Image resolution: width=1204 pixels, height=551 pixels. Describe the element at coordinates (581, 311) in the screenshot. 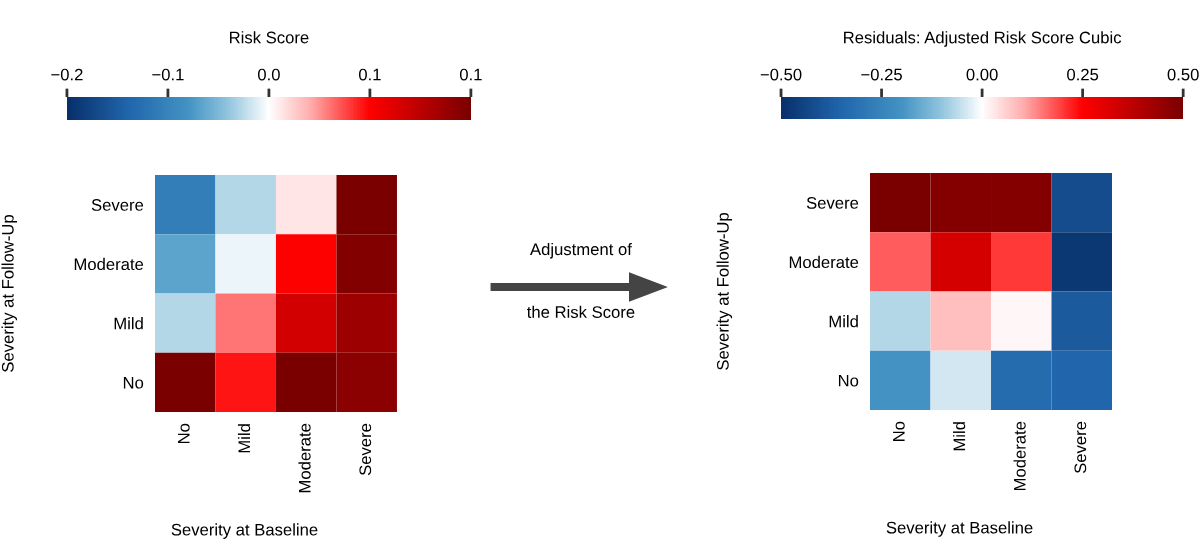

I see `text: the Risk Score` at that location.